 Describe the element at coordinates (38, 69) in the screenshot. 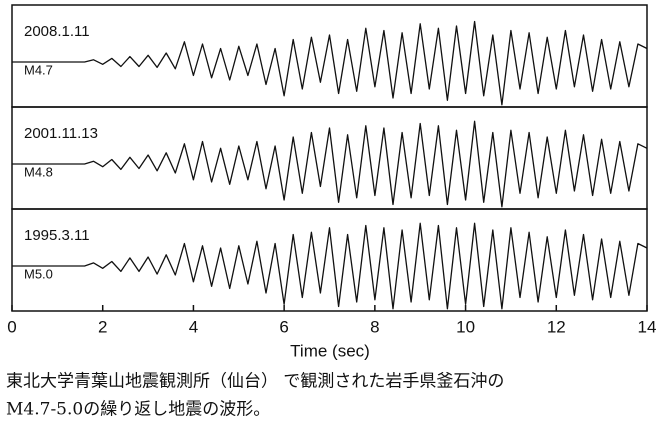

I see `magnitude-label: M4.7` at that location.